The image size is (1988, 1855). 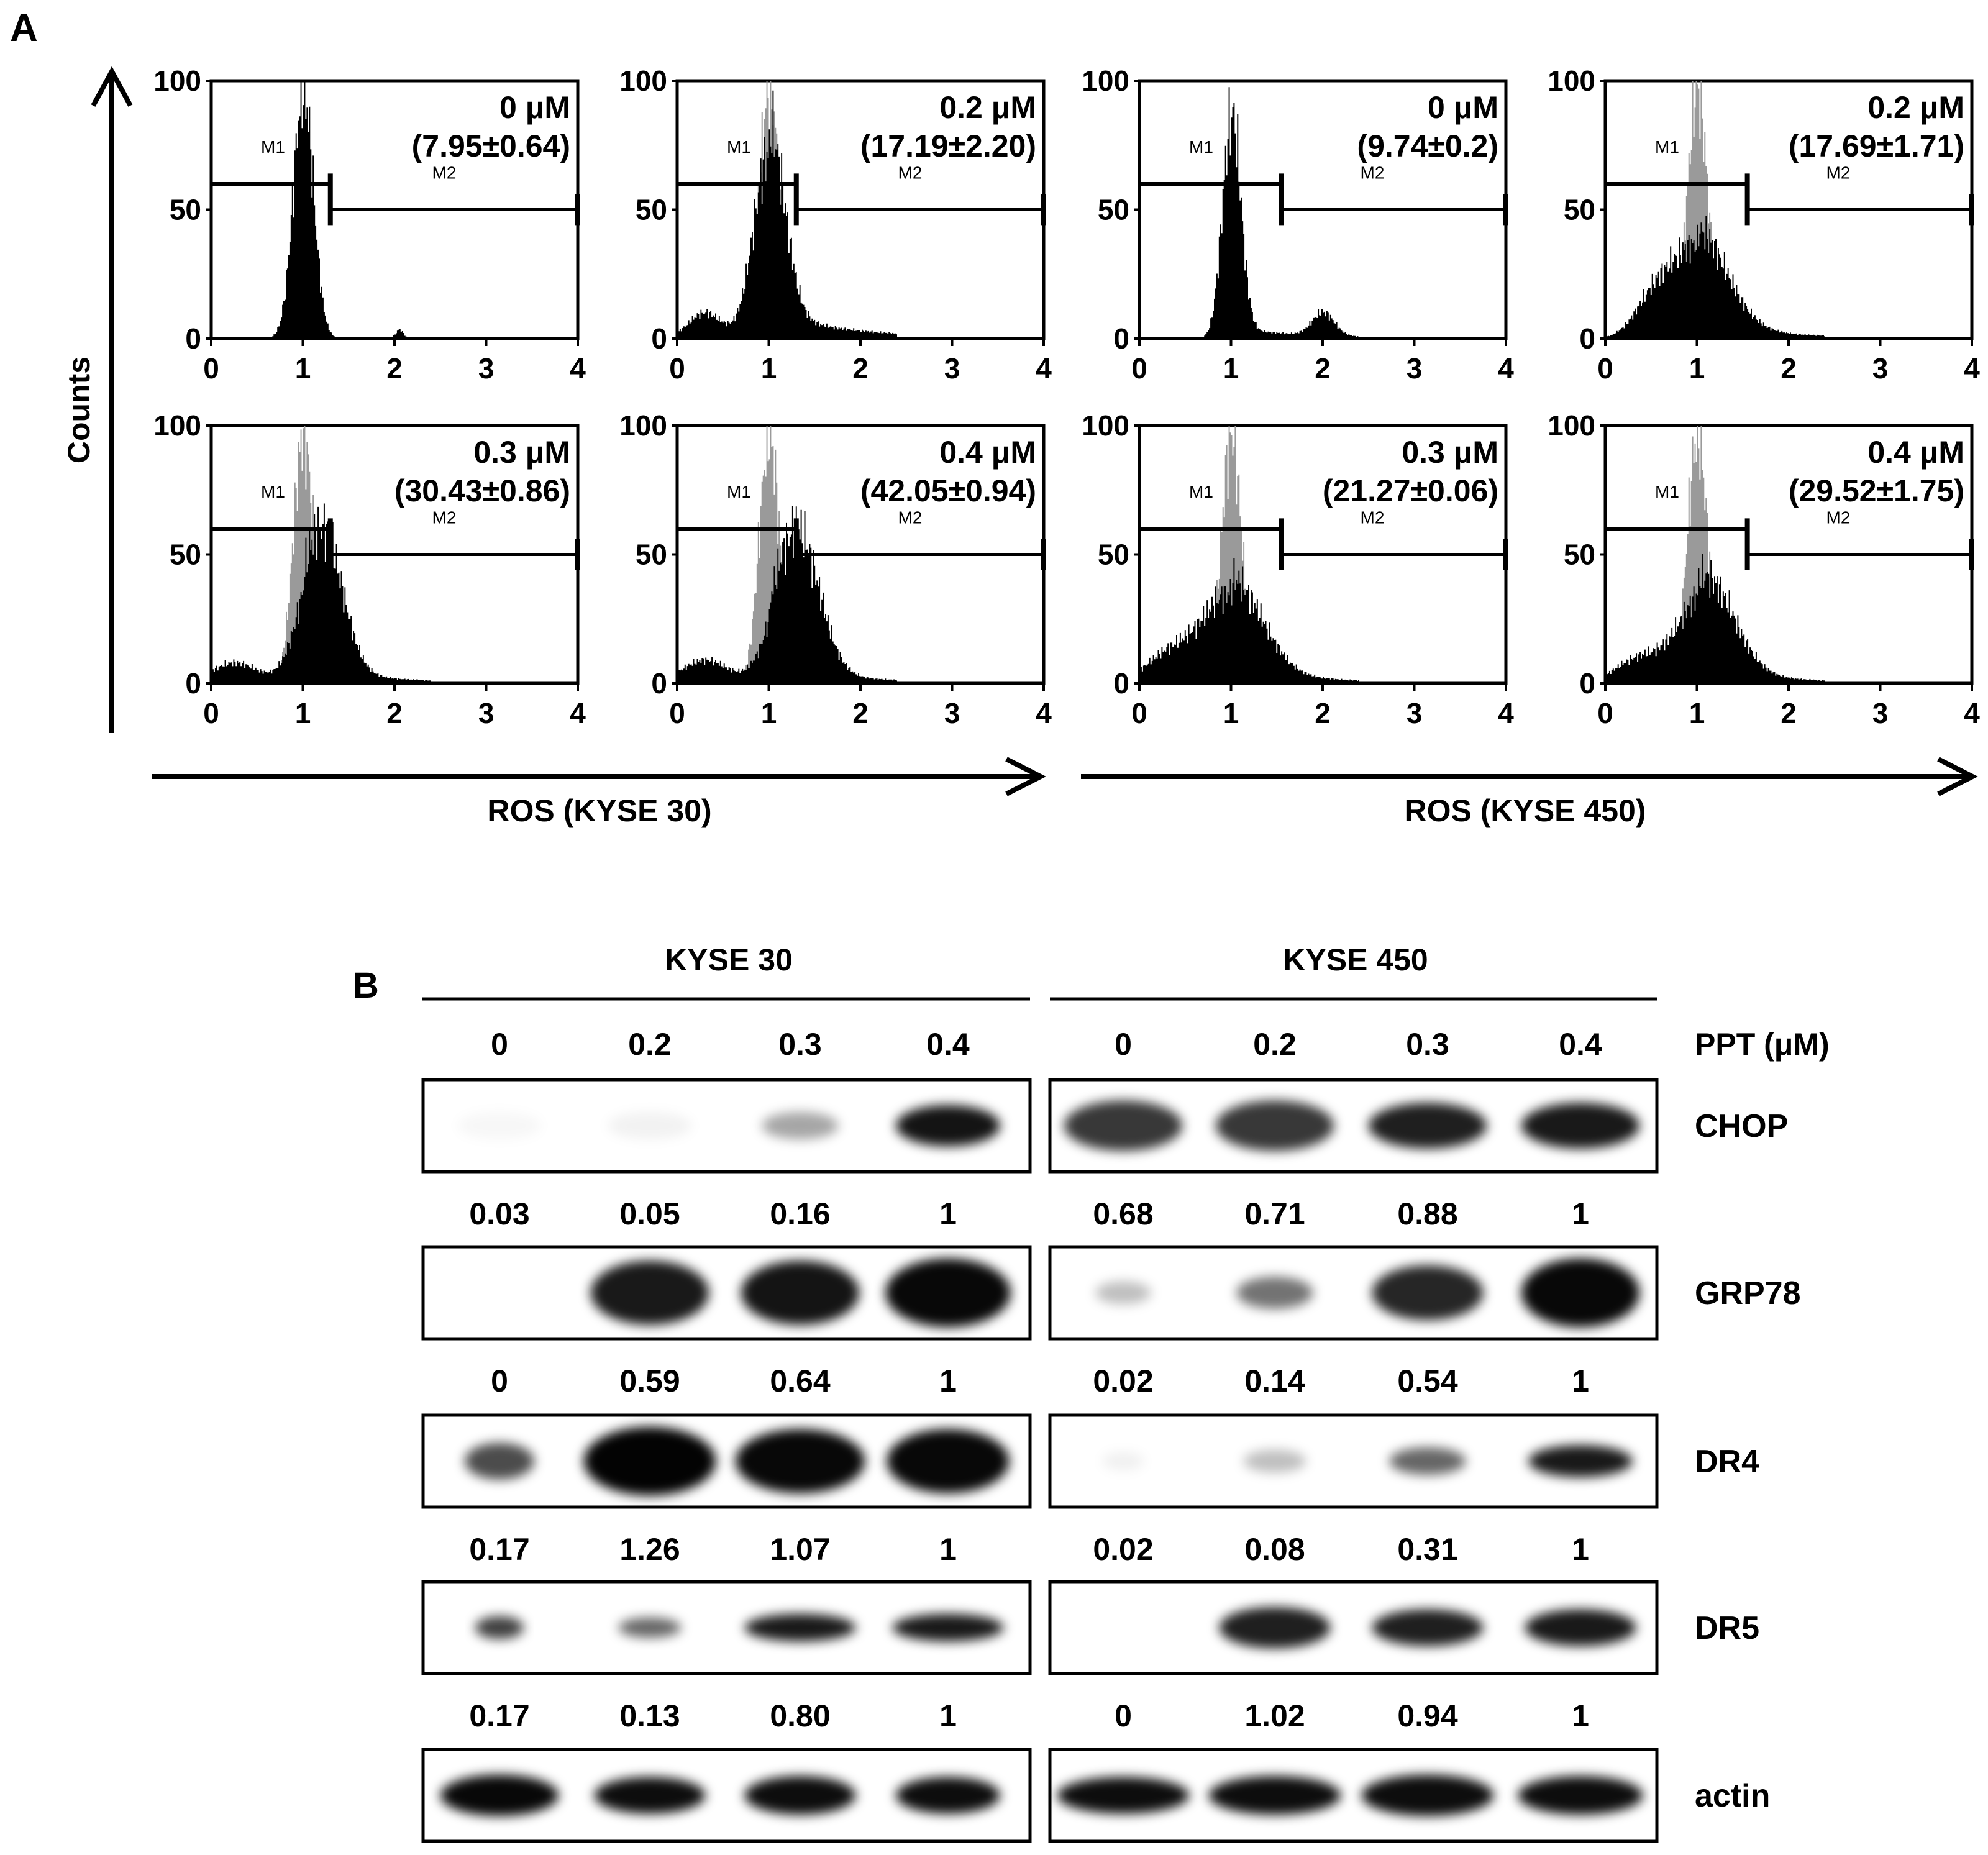 I want to click on blot-row-actin: actin, so click(x=1095, y=1795).